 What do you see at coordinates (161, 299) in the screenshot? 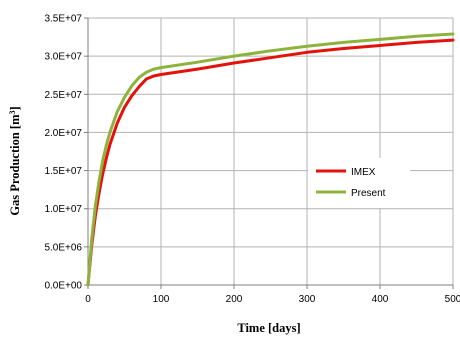
I see `x-tick-label: 100` at bounding box center [161, 299].